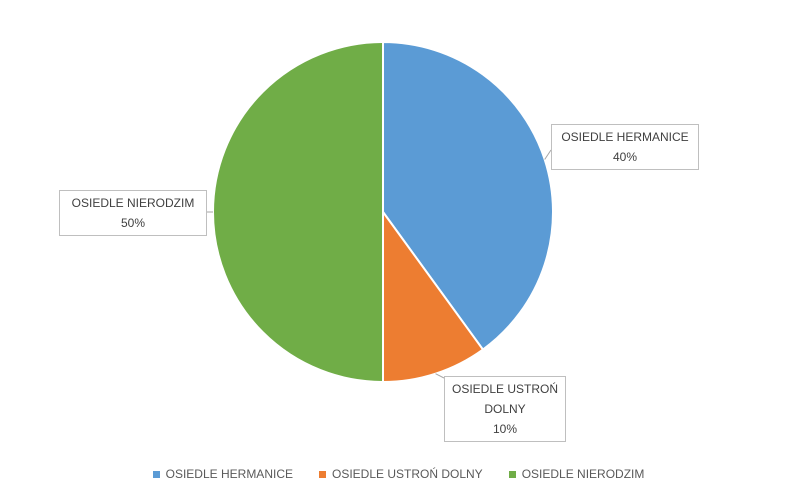 The width and height of the screenshot is (797, 495). What do you see at coordinates (133, 203) in the screenshot?
I see `callout-category: OSIEDLE NIERODZIM` at bounding box center [133, 203].